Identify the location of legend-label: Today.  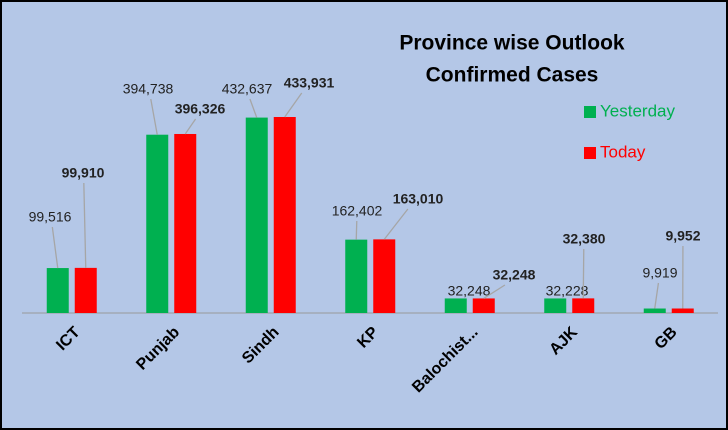
(623, 151).